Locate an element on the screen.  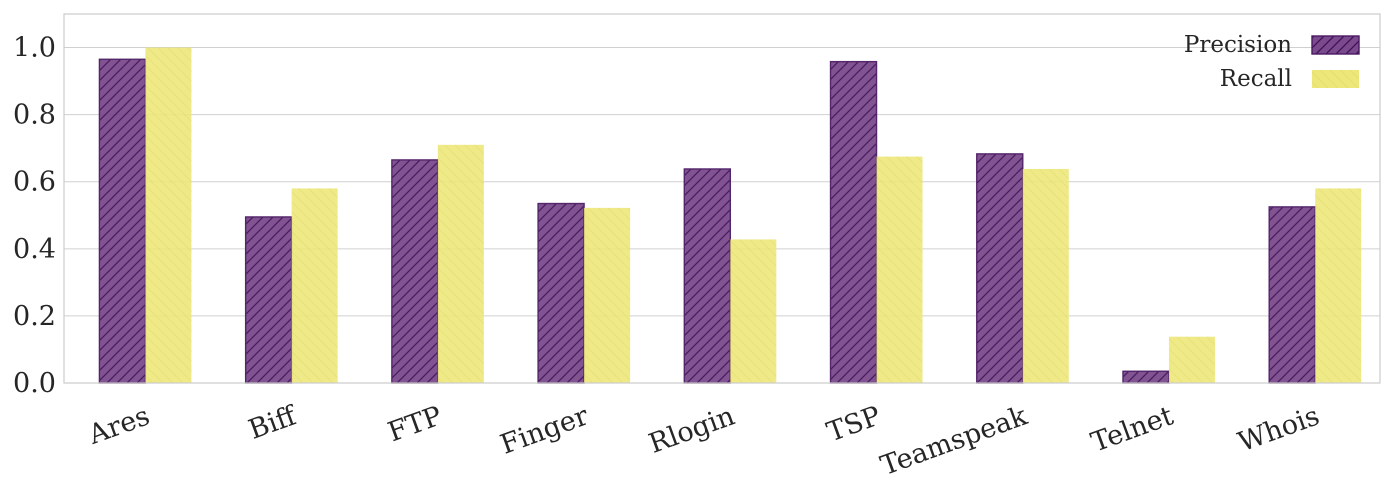
y-axis: 0.0 0.2 0.4 0.6 0.8 1.0 is located at coordinates (34, 216).